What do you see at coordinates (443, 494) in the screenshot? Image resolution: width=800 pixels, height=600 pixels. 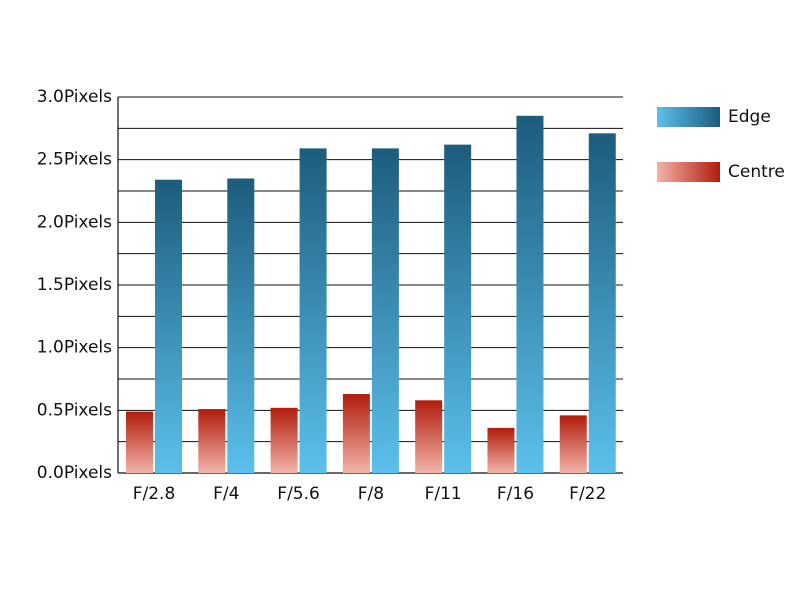 I see `x-tick-label: F/11` at bounding box center [443, 494].